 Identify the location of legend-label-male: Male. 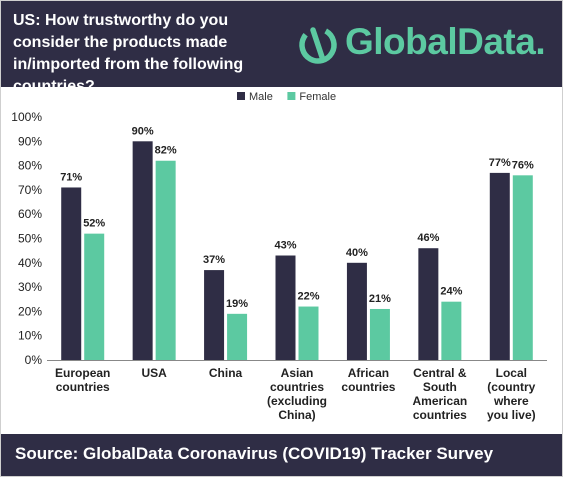
(261, 97).